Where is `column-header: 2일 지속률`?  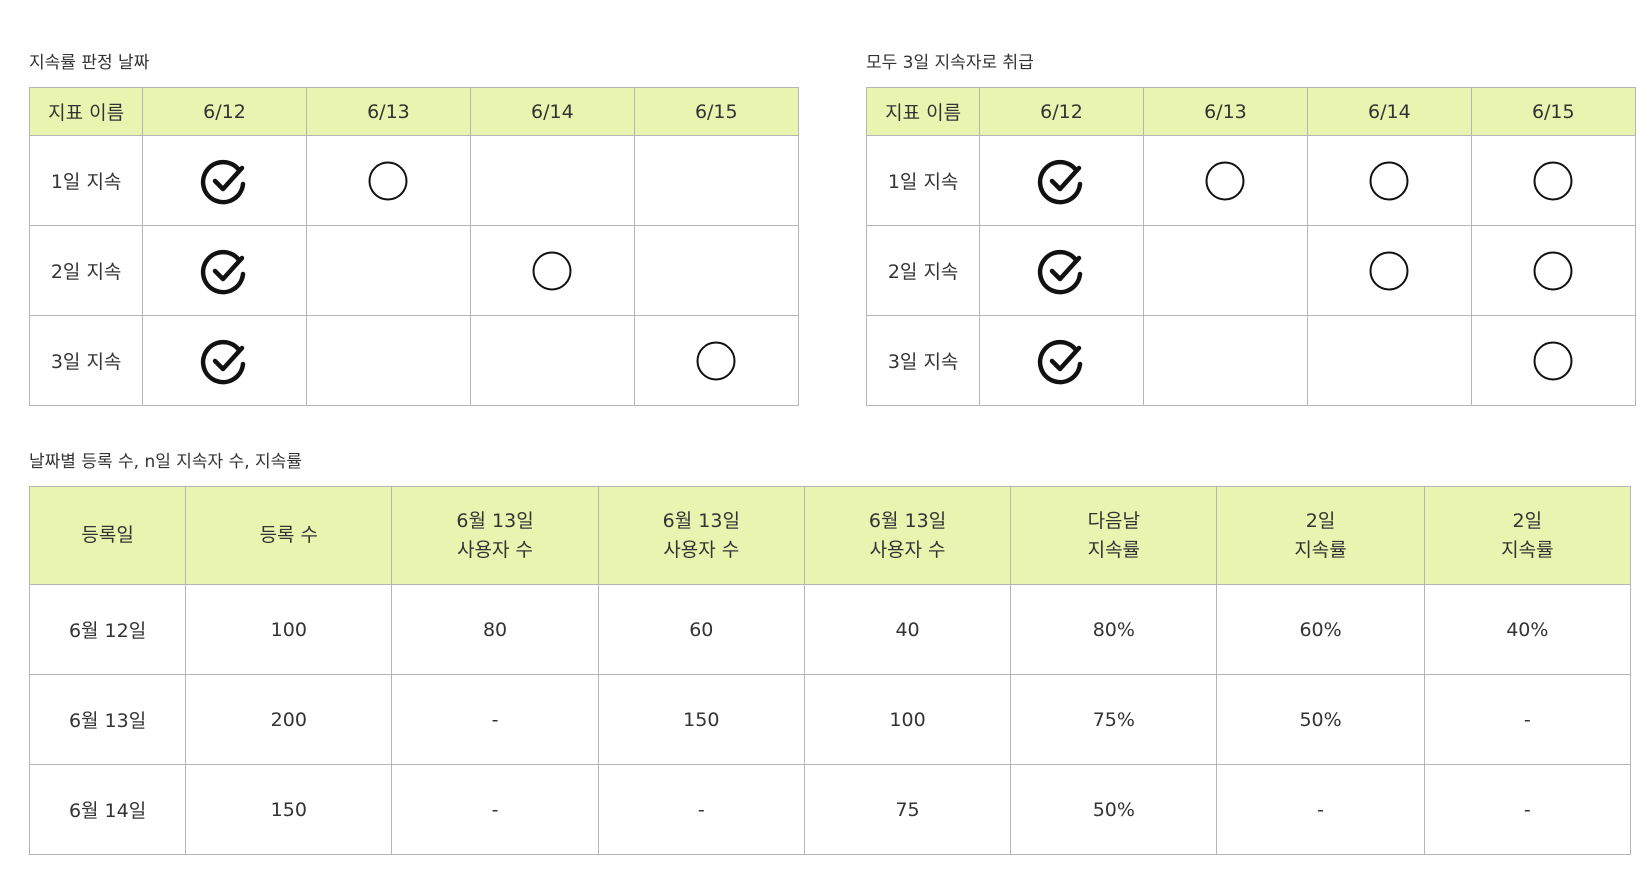 column-header: 2일 지속률 is located at coordinates (1527, 535).